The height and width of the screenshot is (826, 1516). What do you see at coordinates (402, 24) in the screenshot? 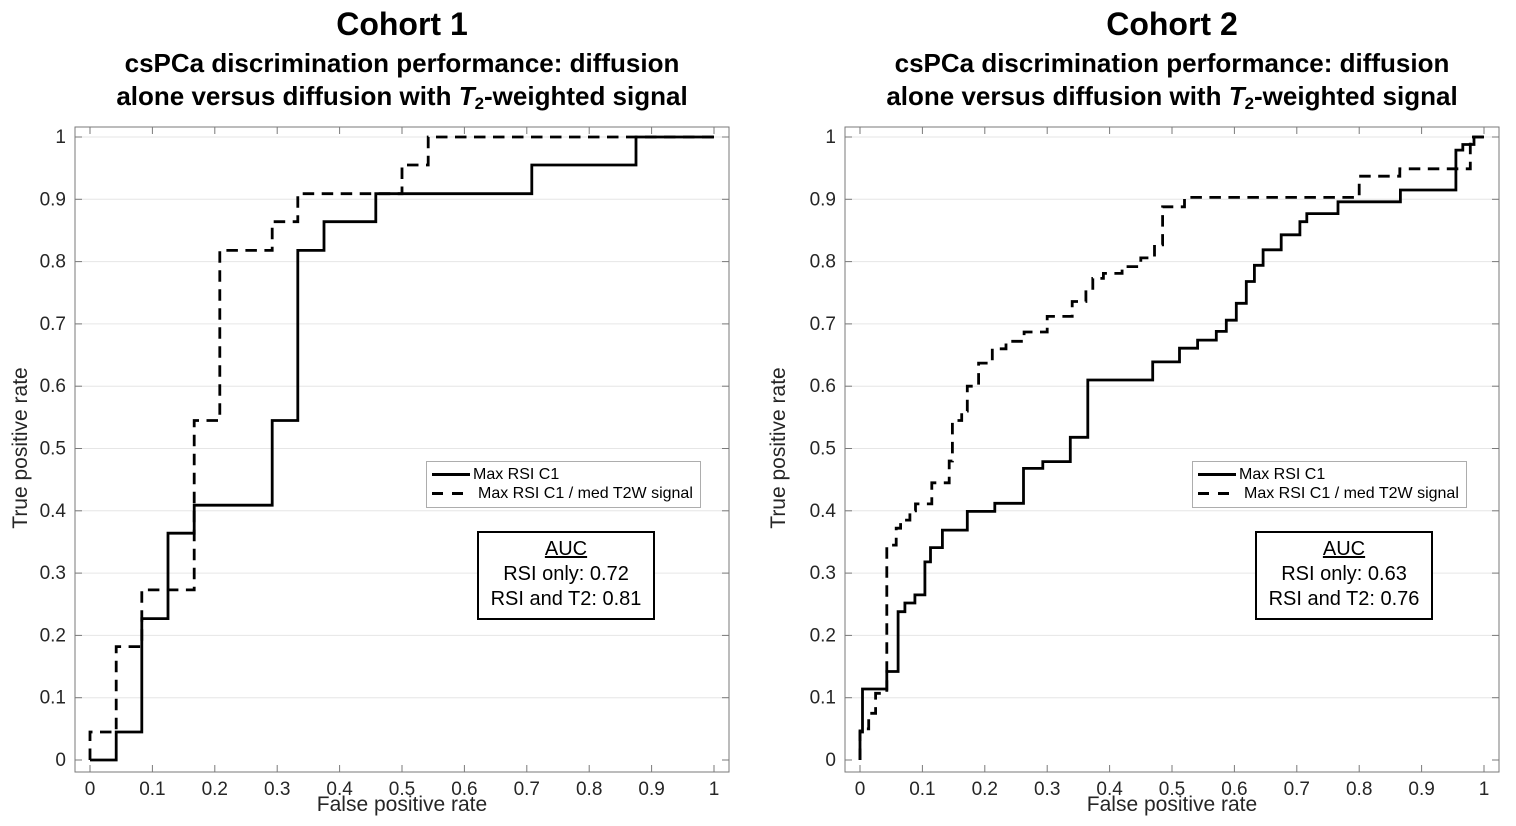
I see `chart-title-cohort1: Cohort 1` at bounding box center [402, 24].